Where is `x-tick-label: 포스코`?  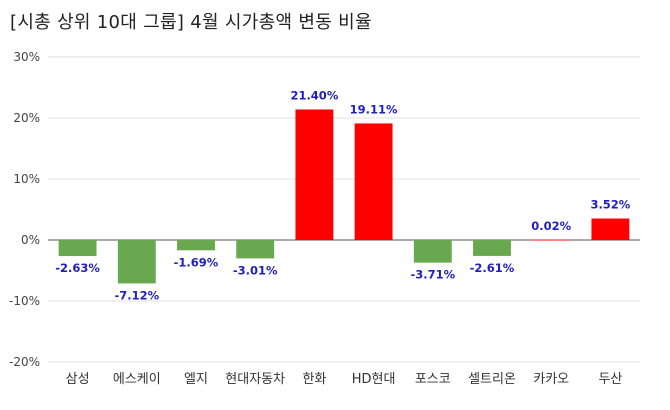 x-tick-label: 포스코 is located at coordinates (433, 379).